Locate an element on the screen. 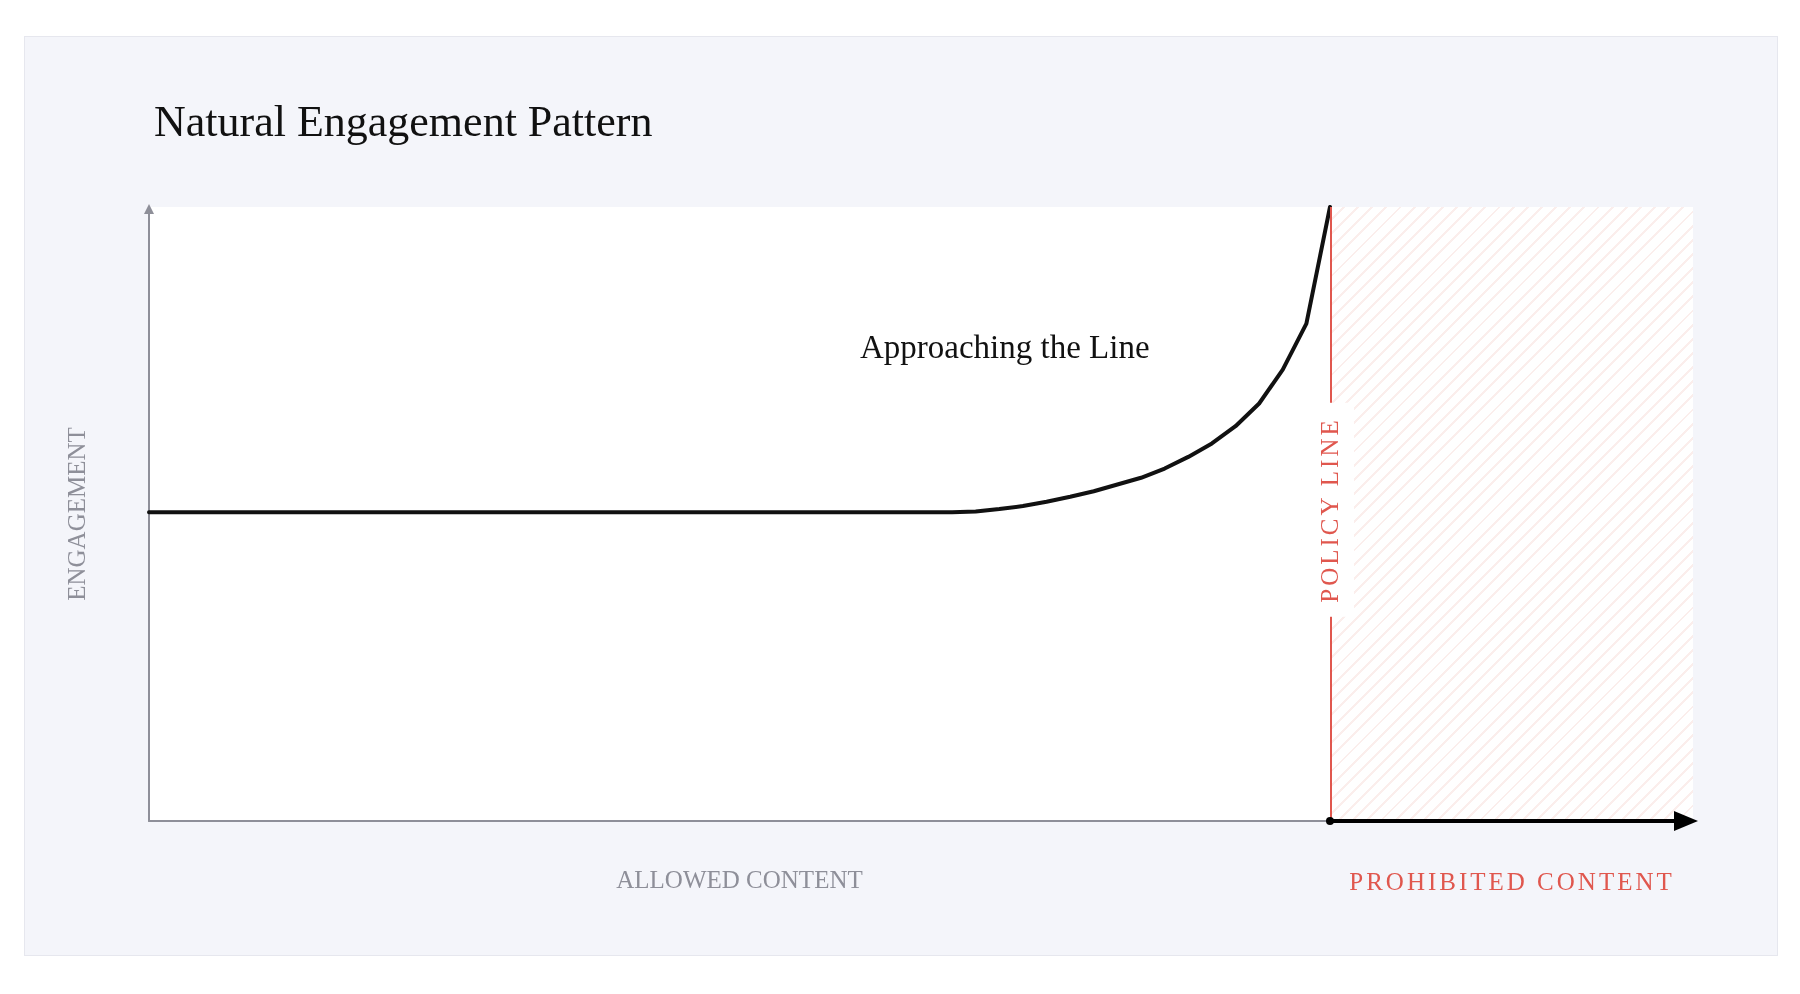 The width and height of the screenshot is (1800, 994). text: PROHIBITED CONTENT is located at coordinates (1512, 882).